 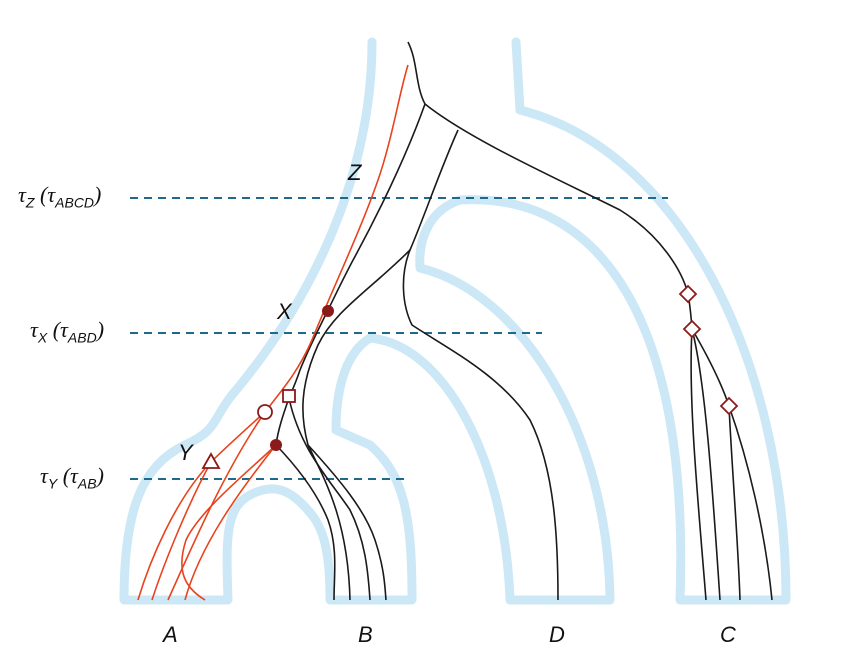 I want to click on tau-x-label: τX (τABD), so click(x=67, y=331).